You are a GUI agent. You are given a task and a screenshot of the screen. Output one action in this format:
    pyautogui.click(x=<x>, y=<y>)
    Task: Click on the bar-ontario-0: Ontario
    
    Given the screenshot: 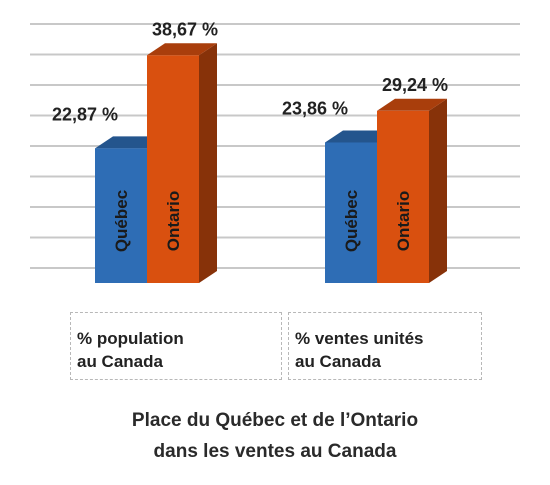 What is the action you would take?
    pyautogui.click(x=182, y=163)
    